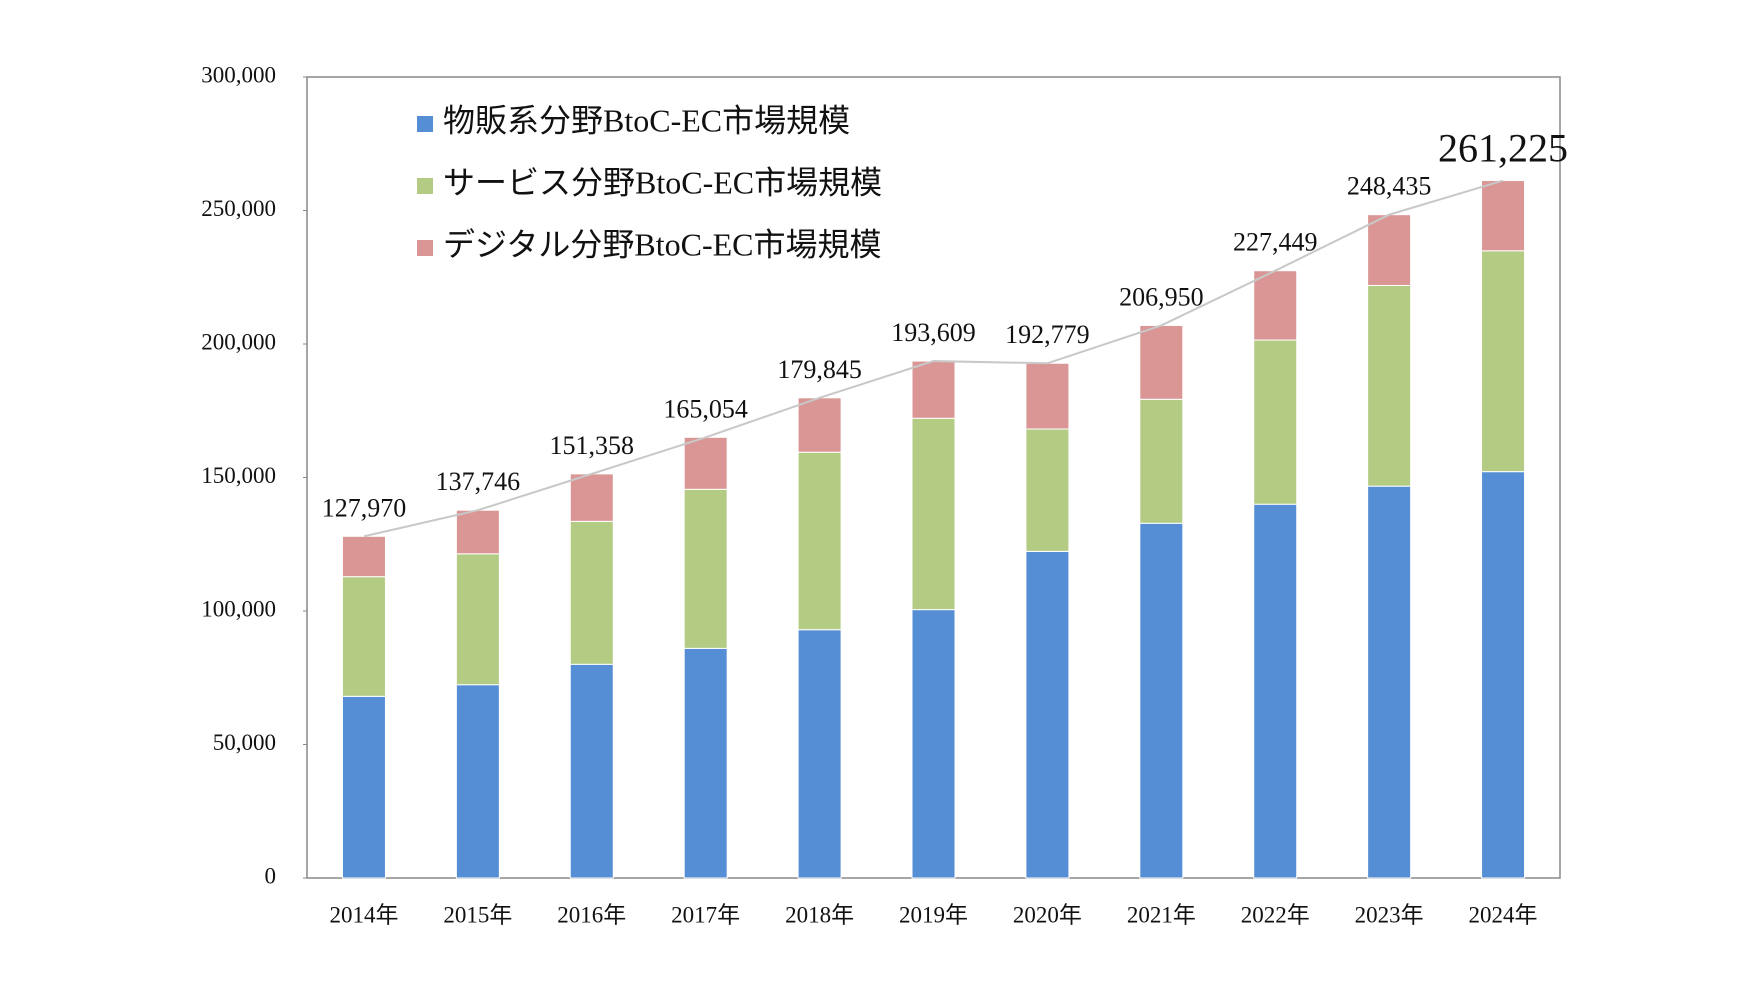 The height and width of the screenshot is (990, 1760). I want to click on legend-label: サービス分野BtoC-EC市場規模, so click(662, 182).